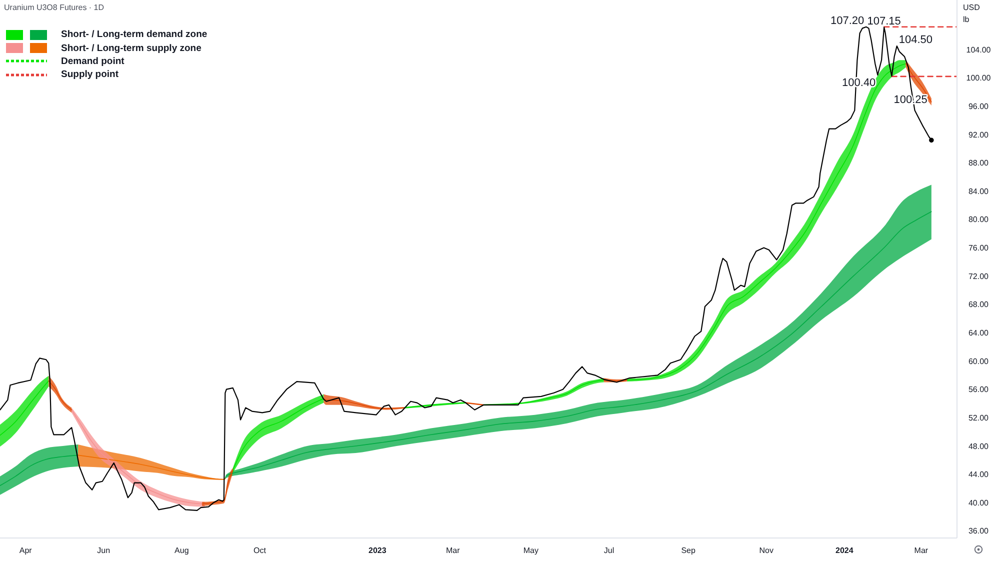 This screenshot has height=562, width=1000. What do you see at coordinates (979, 78) in the screenshot?
I see `y-tick-label: 100.00` at bounding box center [979, 78].